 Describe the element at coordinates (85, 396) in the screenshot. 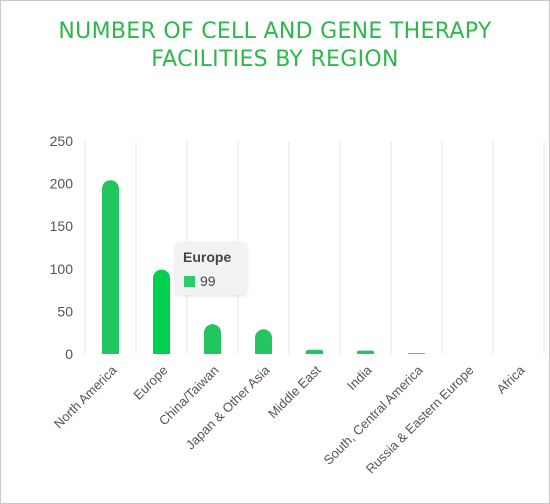

I see `x-tick-label: North America` at that location.